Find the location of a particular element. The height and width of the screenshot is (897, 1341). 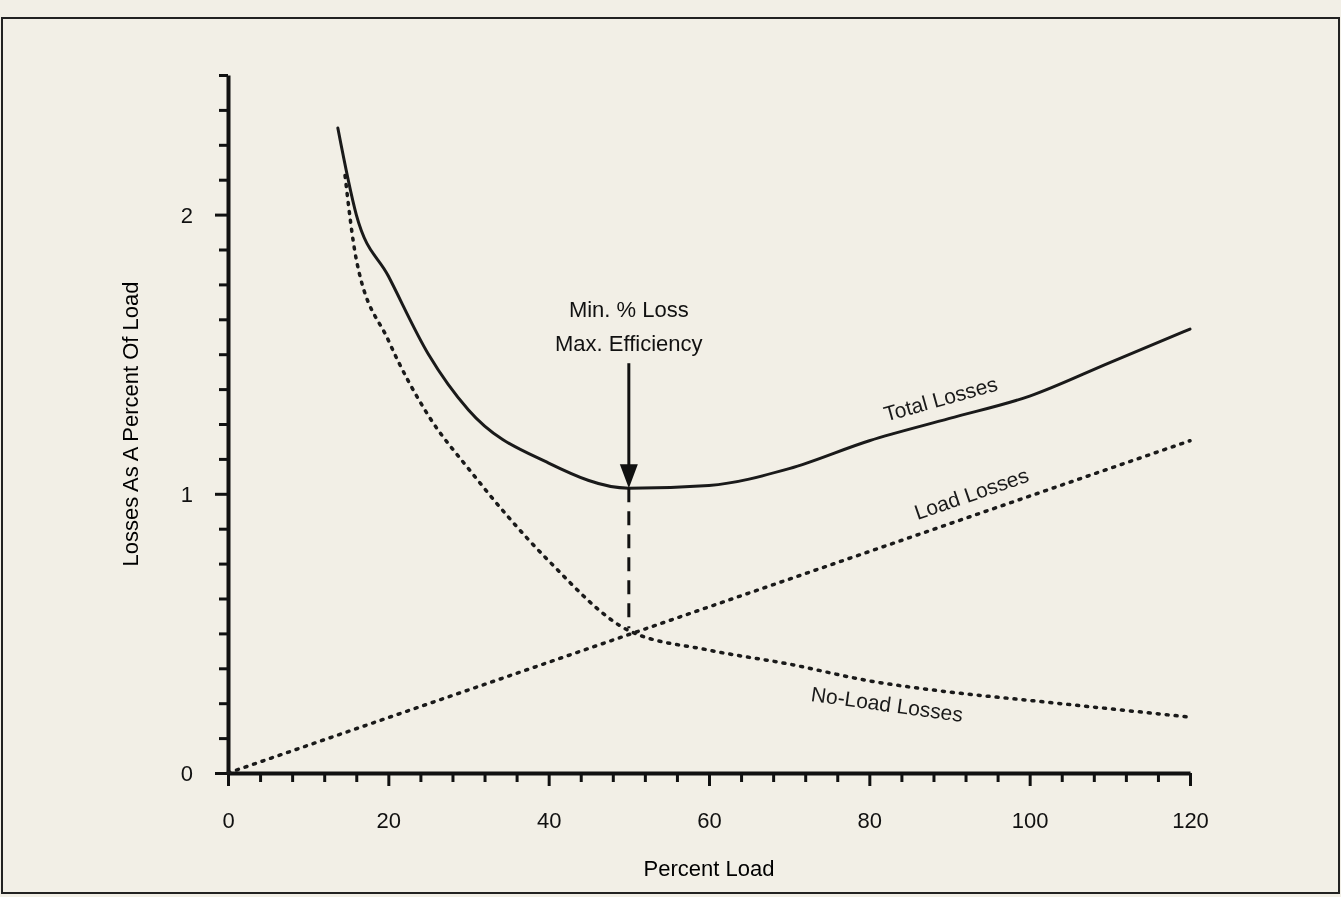

x-tick-label: 60 is located at coordinates (709, 820).